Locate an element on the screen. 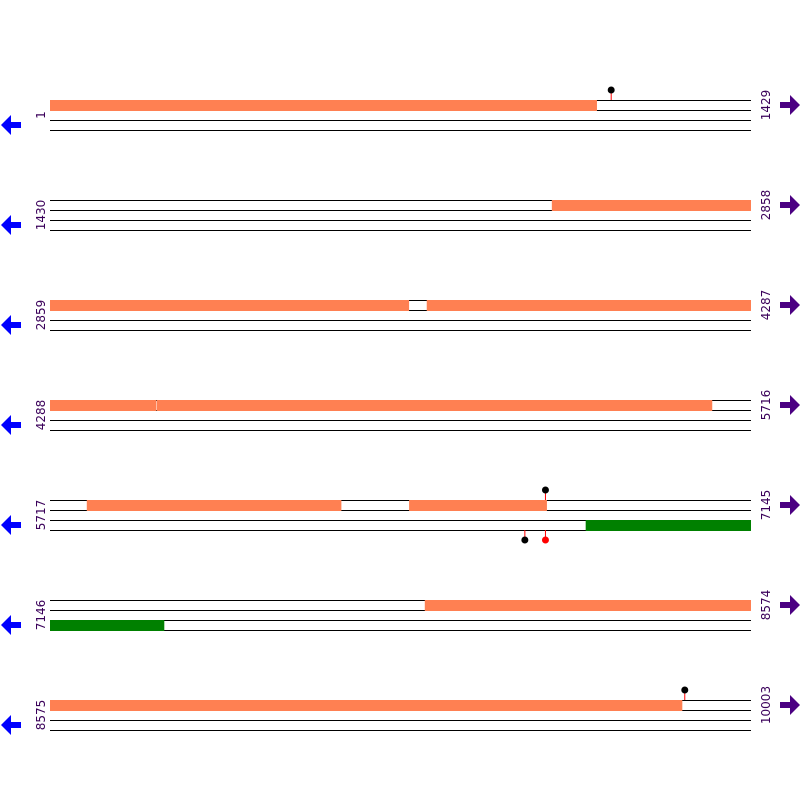 The image size is (800, 800). row-start-label: 4288 is located at coordinates (41, 415).